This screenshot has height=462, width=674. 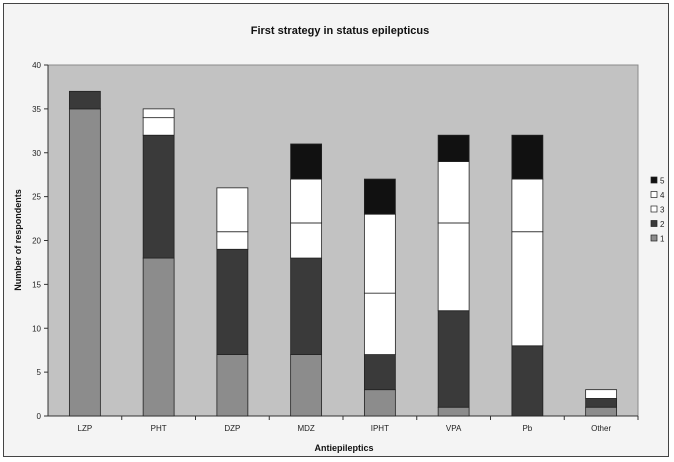 I want to click on chart-title: First strategy in status epilepticus, so click(x=340, y=31).